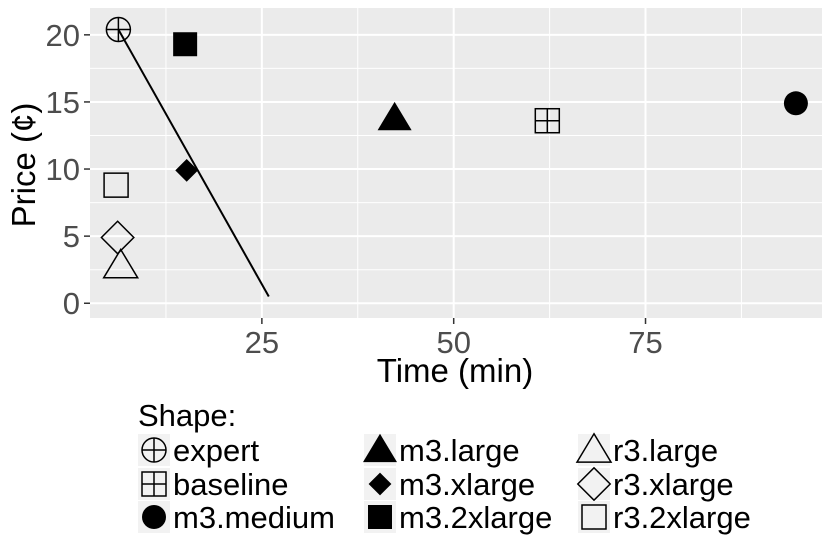 Image resolution: width=830 pixels, height=554 pixels. I want to click on legend-key-m3-medium, so click(154, 517).